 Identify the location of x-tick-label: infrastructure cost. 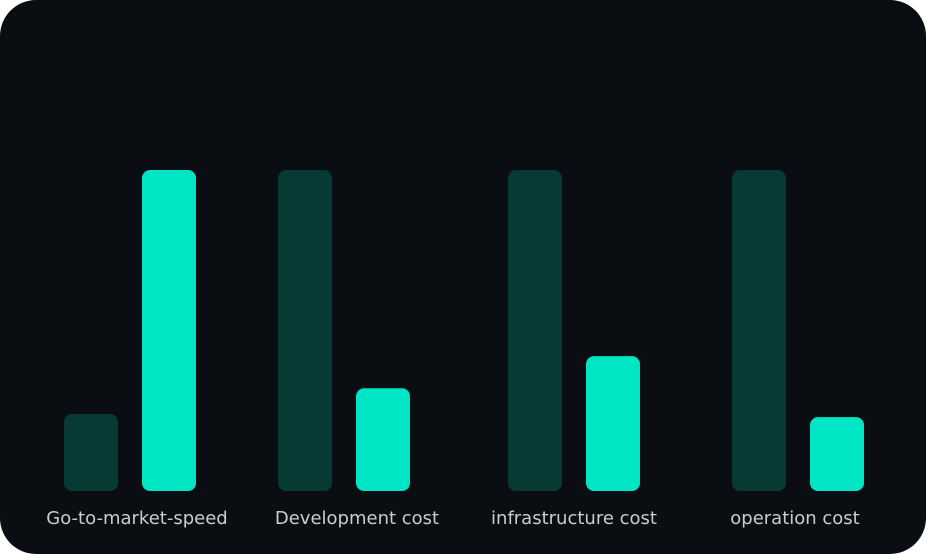
(574, 518).